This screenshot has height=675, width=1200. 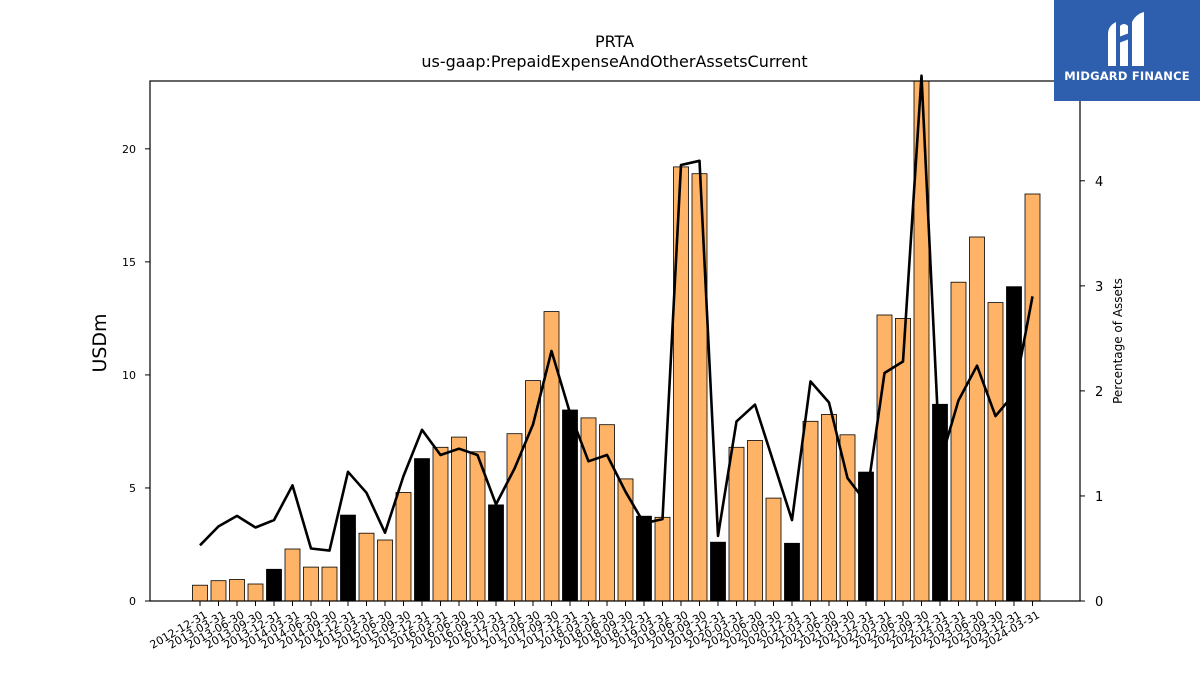 What do you see at coordinates (1099, 182) in the screenshot?
I see `y2-tick-label: 4` at bounding box center [1099, 182].